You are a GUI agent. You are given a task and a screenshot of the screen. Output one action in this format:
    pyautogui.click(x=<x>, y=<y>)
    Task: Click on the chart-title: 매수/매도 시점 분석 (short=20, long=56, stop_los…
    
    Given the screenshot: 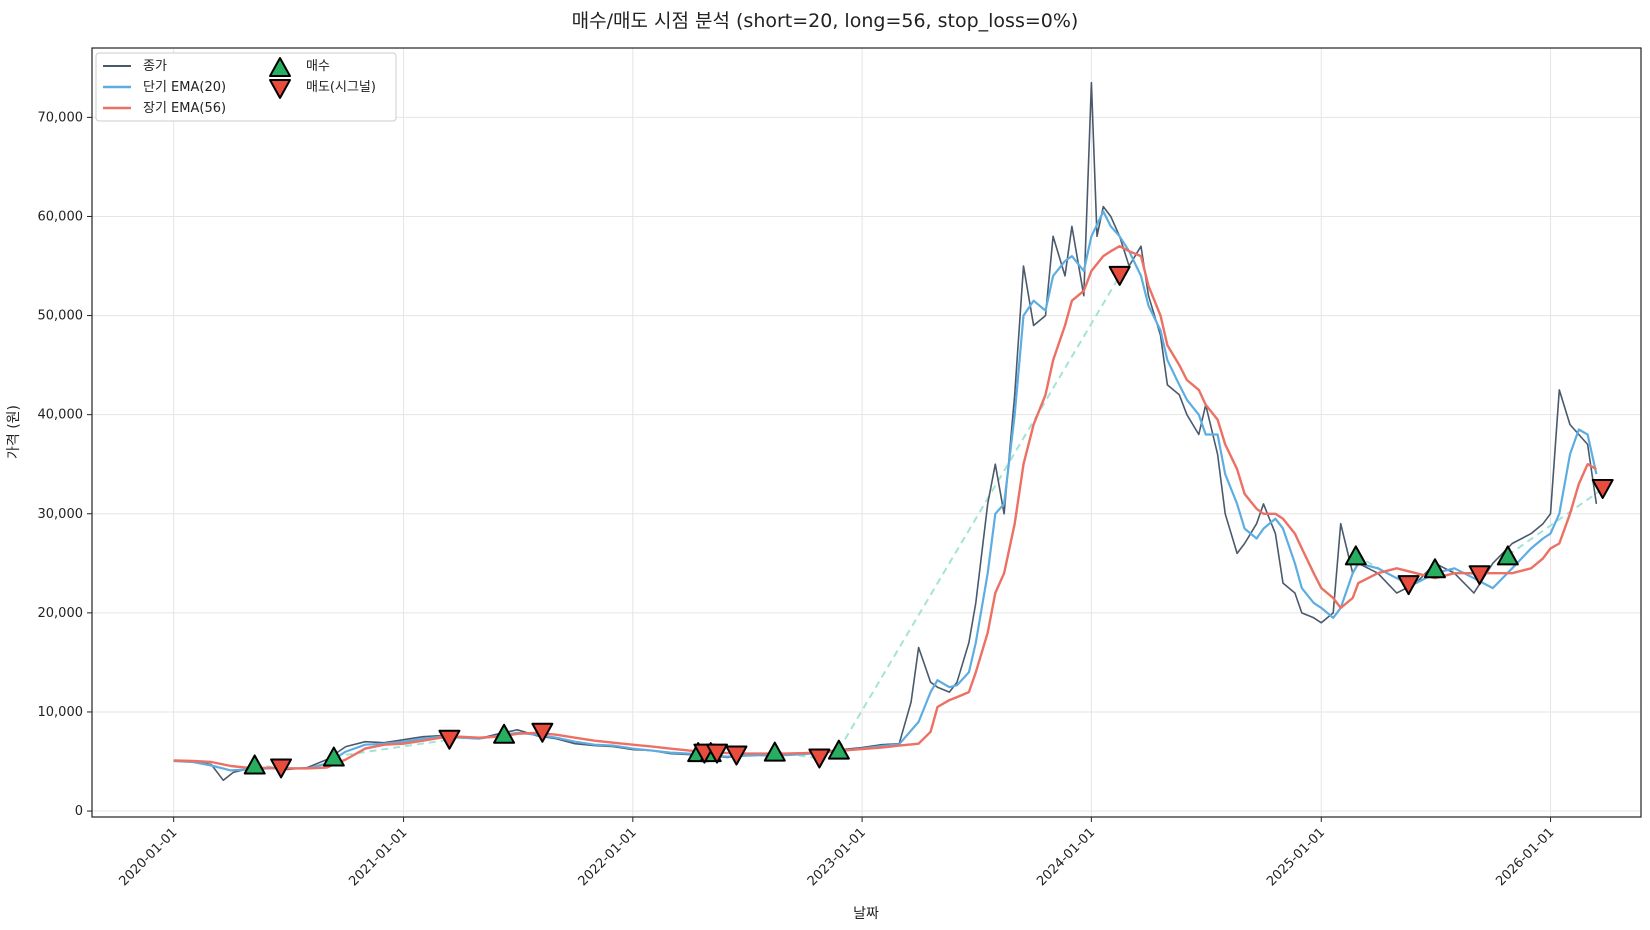 What is the action you would take?
    pyautogui.click(x=825, y=21)
    